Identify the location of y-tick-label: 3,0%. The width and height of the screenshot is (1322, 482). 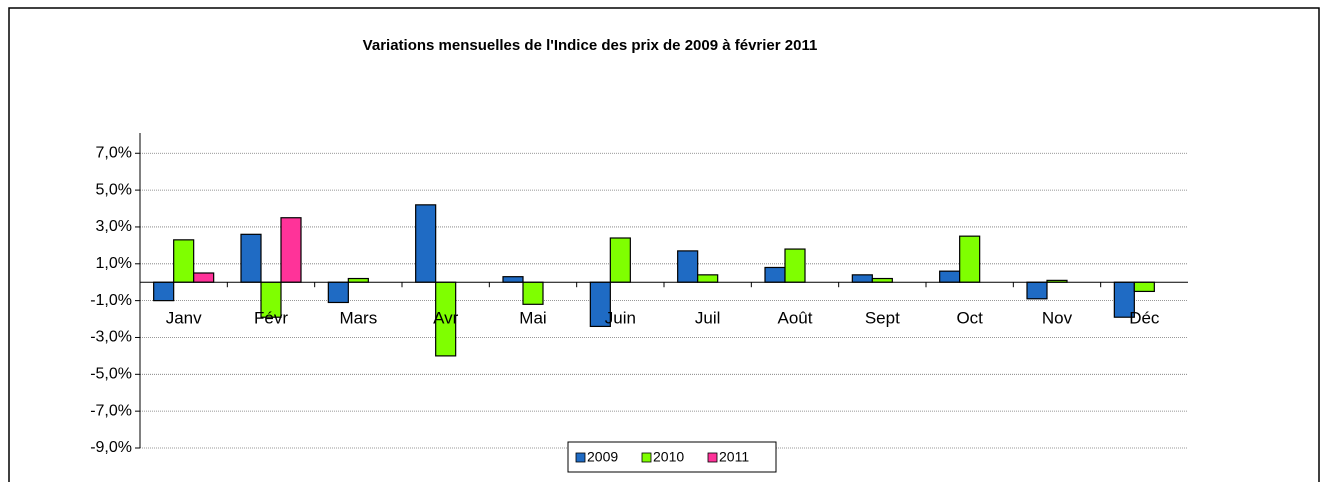
(114, 226).